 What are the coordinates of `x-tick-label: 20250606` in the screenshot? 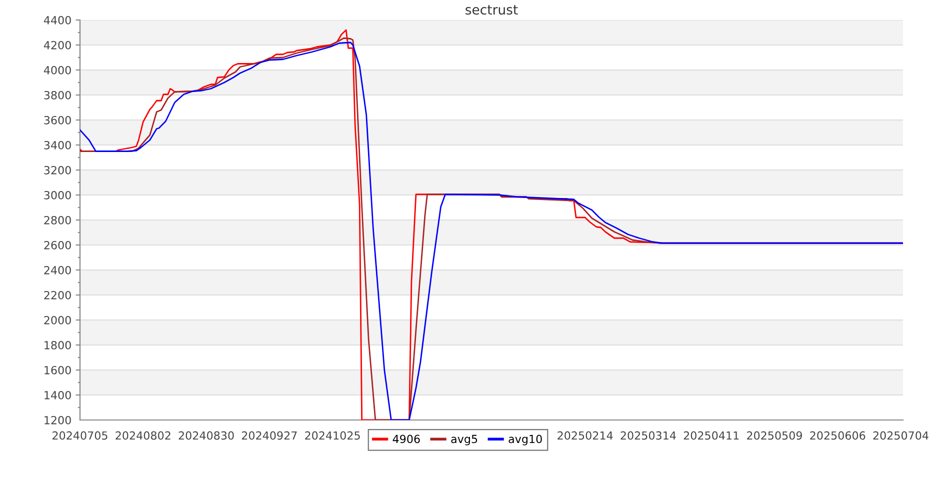 It's located at (838, 435).